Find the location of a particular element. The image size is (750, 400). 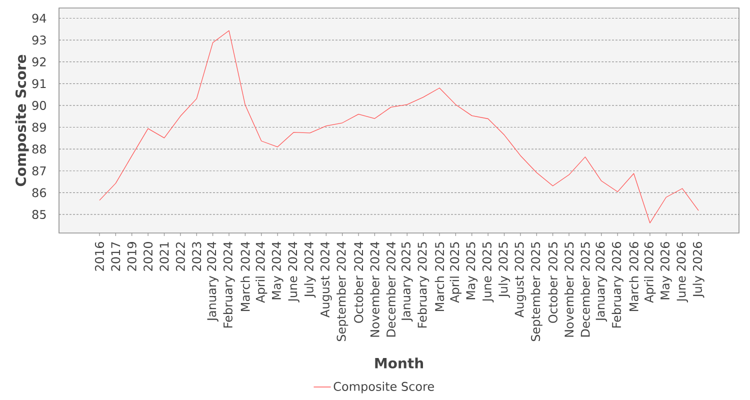

y-tick-label: 90 is located at coordinates (39, 105).